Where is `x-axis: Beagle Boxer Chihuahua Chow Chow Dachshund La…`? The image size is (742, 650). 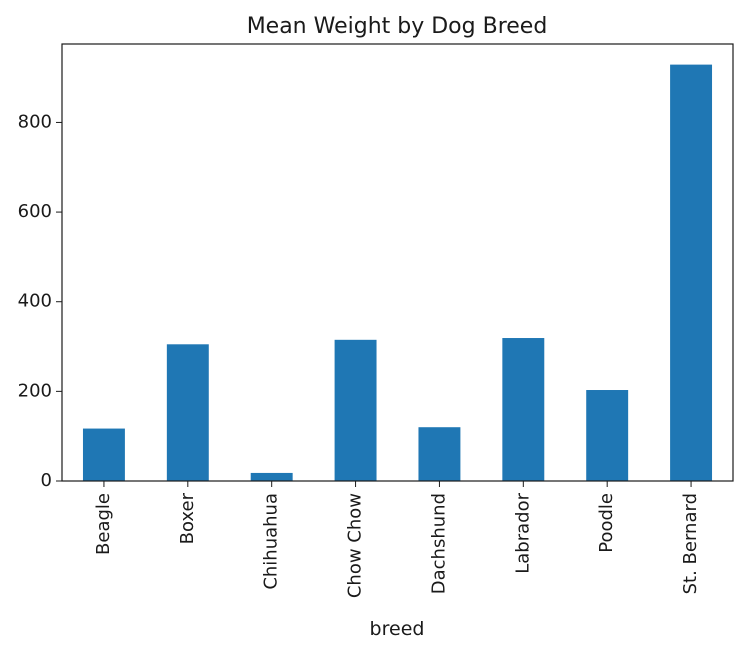
x-axis: Beagle Boxer Chihuahua Chow Chow Dachshund La… is located at coordinates (397, 539).